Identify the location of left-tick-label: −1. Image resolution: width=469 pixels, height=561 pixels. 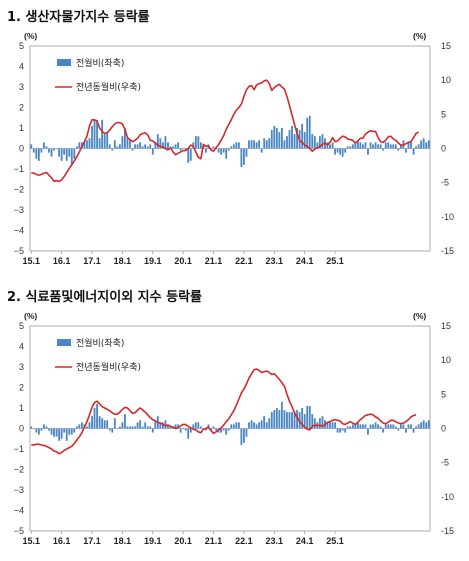
(19, 449).